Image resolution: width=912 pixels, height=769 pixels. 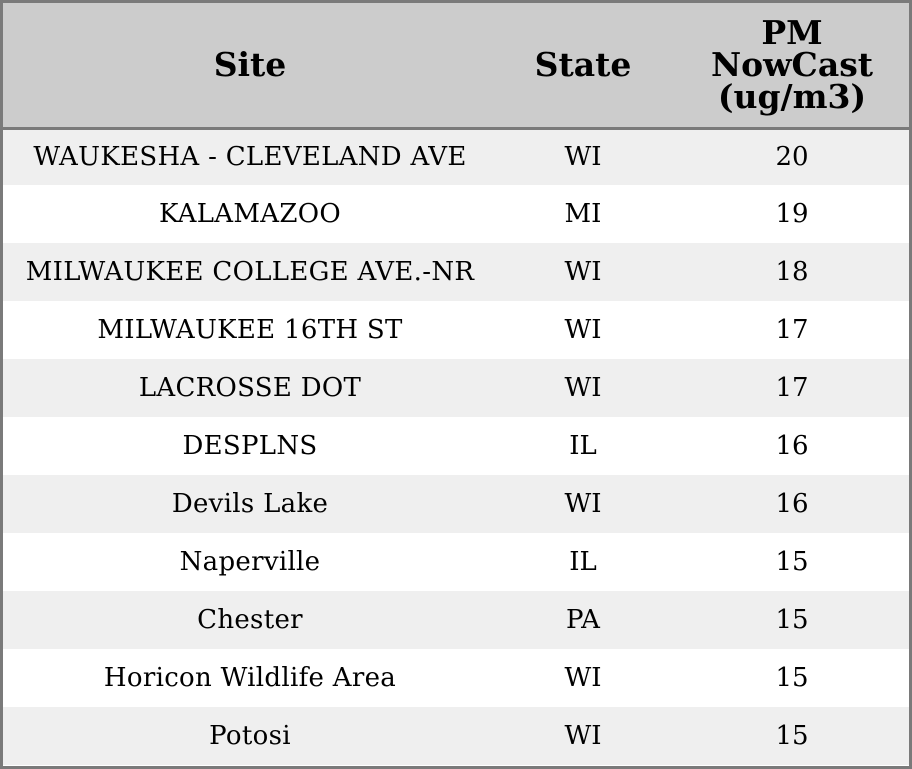 I want to click on column-header-pm-nowcast-line-3: (ug/m3), so click(x=792, y=96).